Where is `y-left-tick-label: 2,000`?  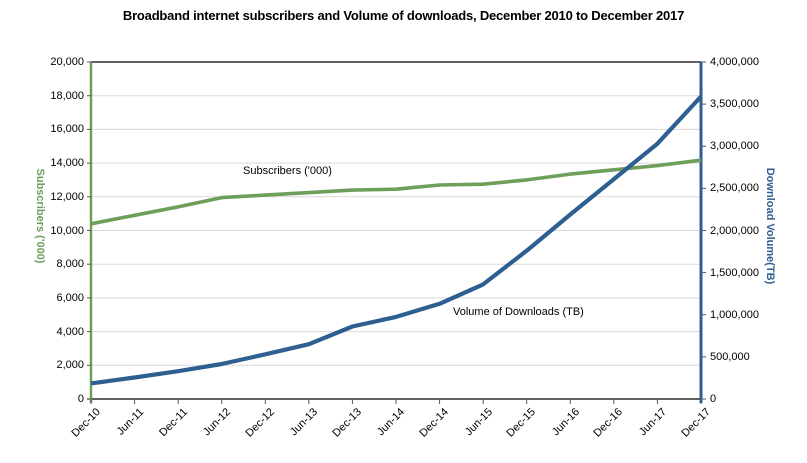
y-left-tick-label: 2,000 is located at coordinates (70, 365).